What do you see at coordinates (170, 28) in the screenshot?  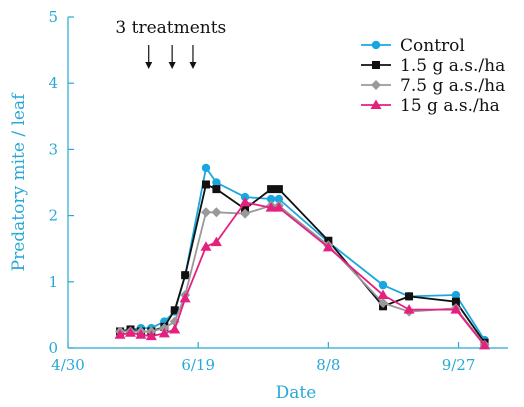 I see `treatment-annotation-text: 3 treatments` at bounding box center [170, 28].